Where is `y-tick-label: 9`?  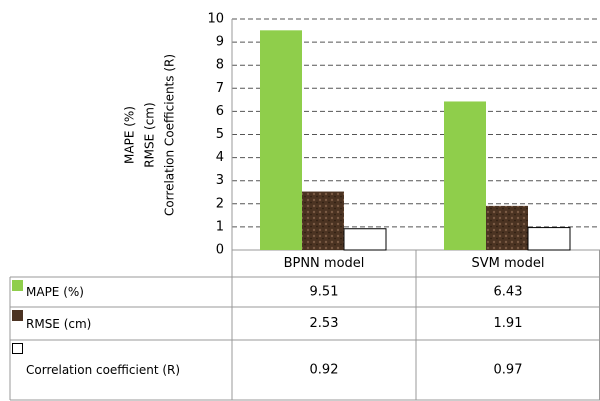
y-tick-label: 9 is located at coordinates (220, 42).